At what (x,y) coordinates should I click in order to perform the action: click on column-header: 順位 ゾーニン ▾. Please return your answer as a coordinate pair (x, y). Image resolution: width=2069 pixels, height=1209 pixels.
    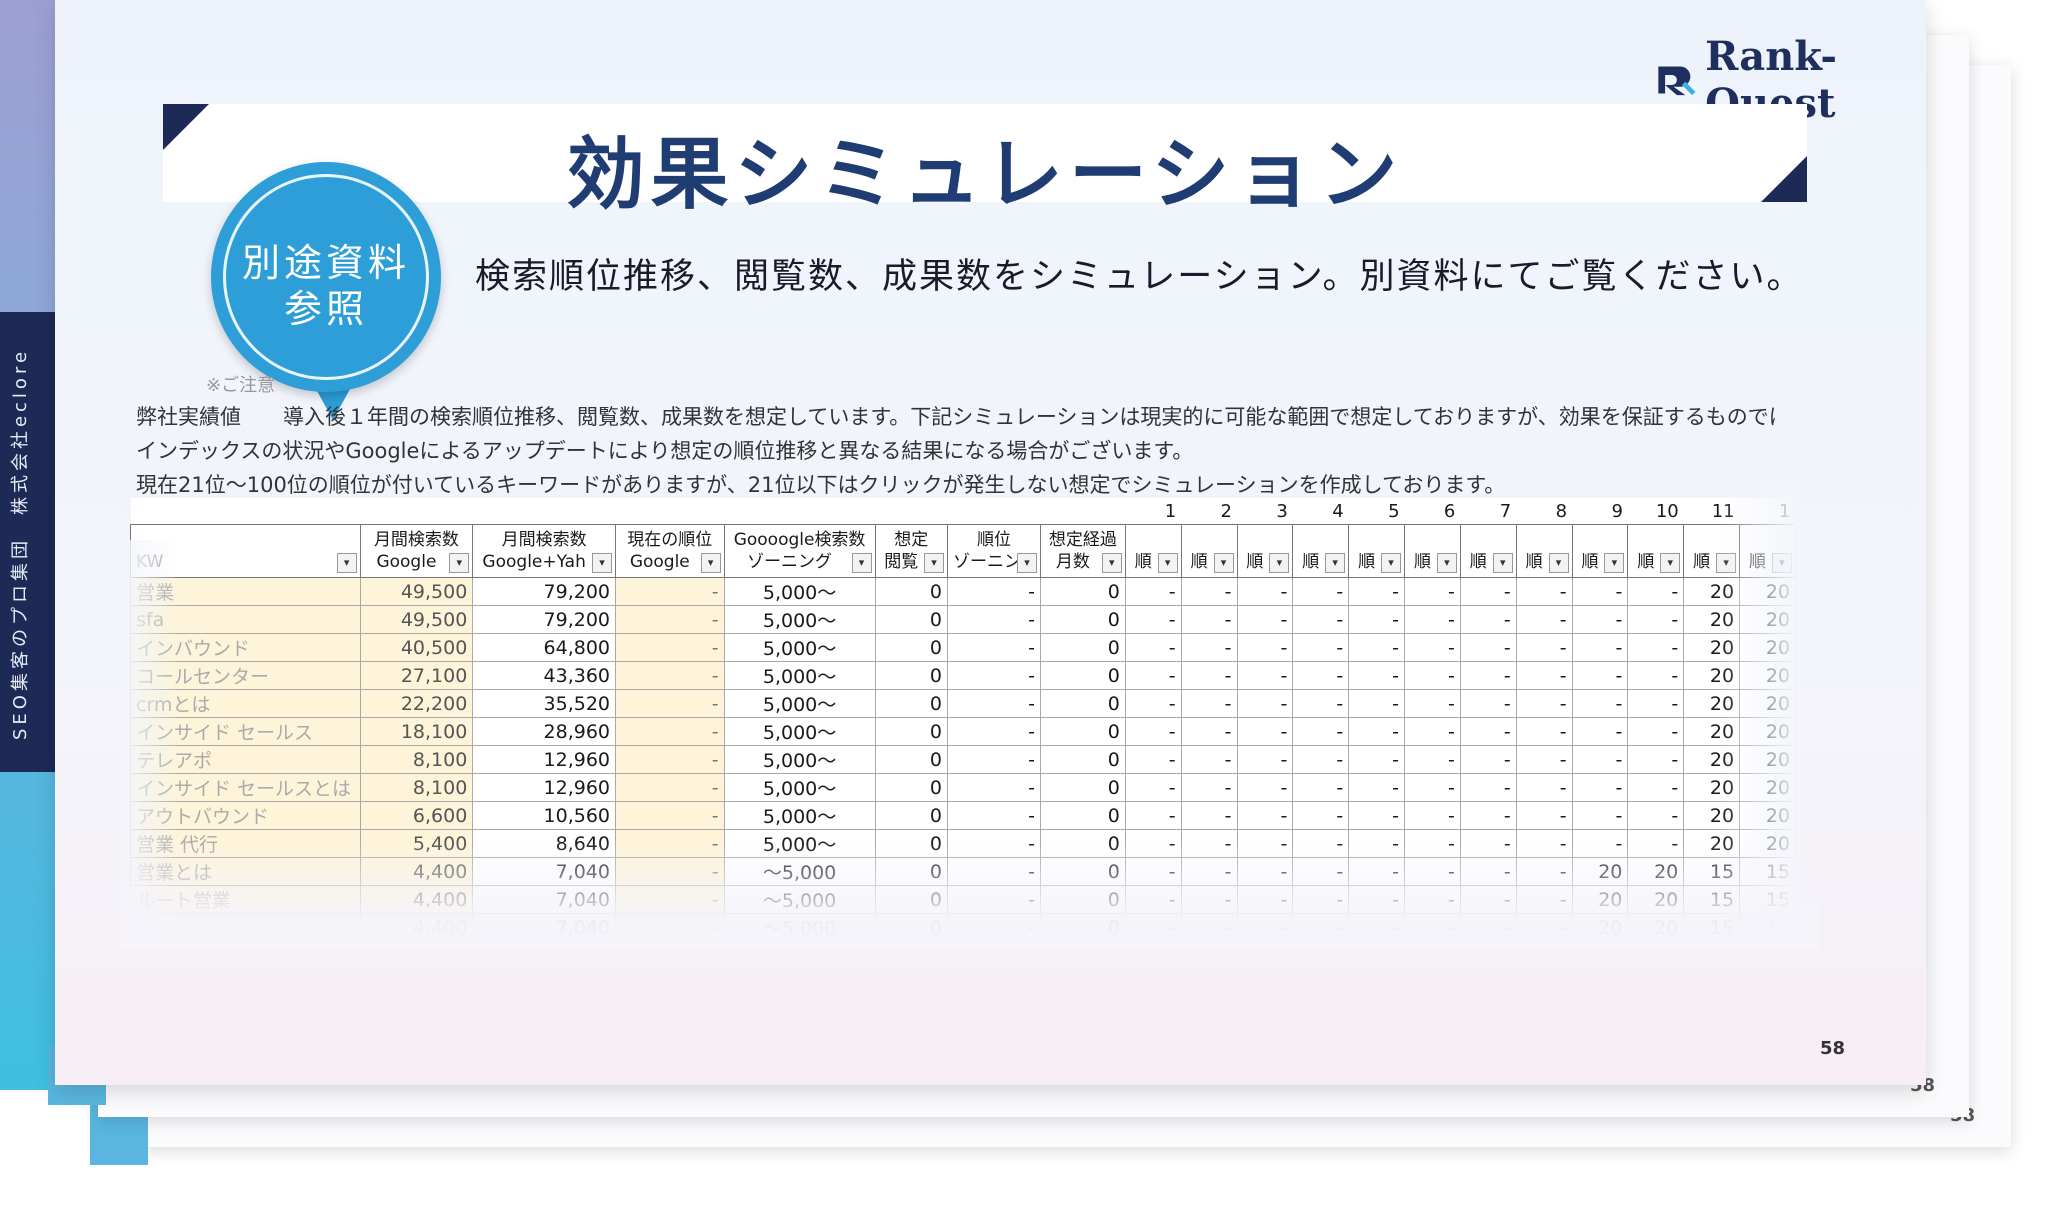
    Looking at the image, I should click on (994, 551).